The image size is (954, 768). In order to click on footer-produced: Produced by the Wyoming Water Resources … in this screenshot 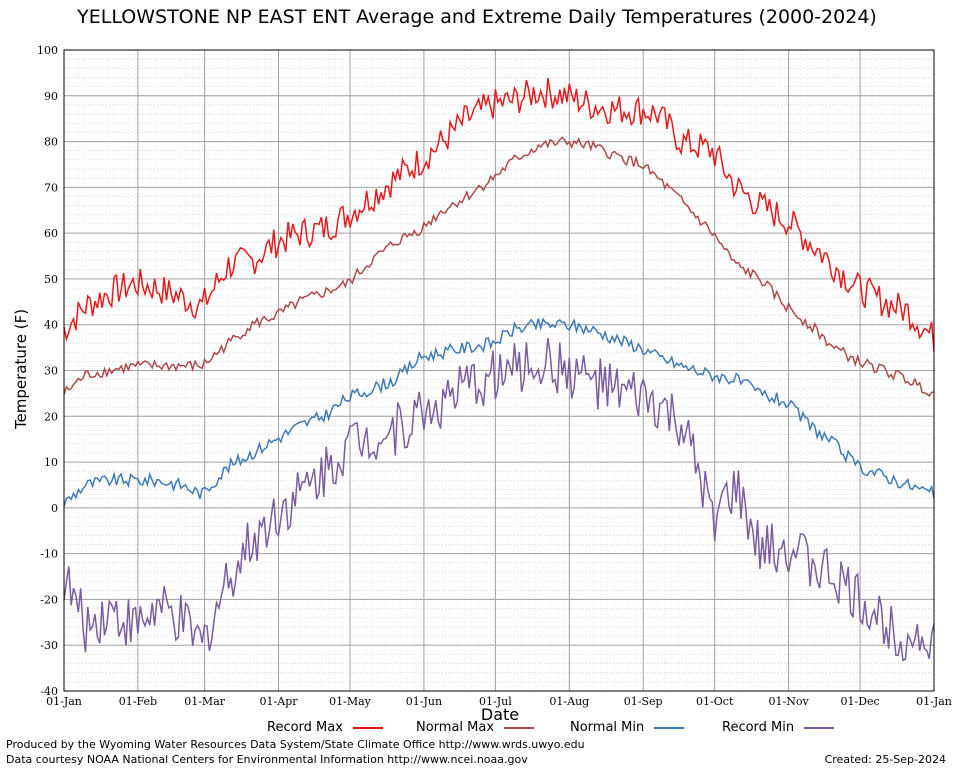, I will do `click(295, 744)`.